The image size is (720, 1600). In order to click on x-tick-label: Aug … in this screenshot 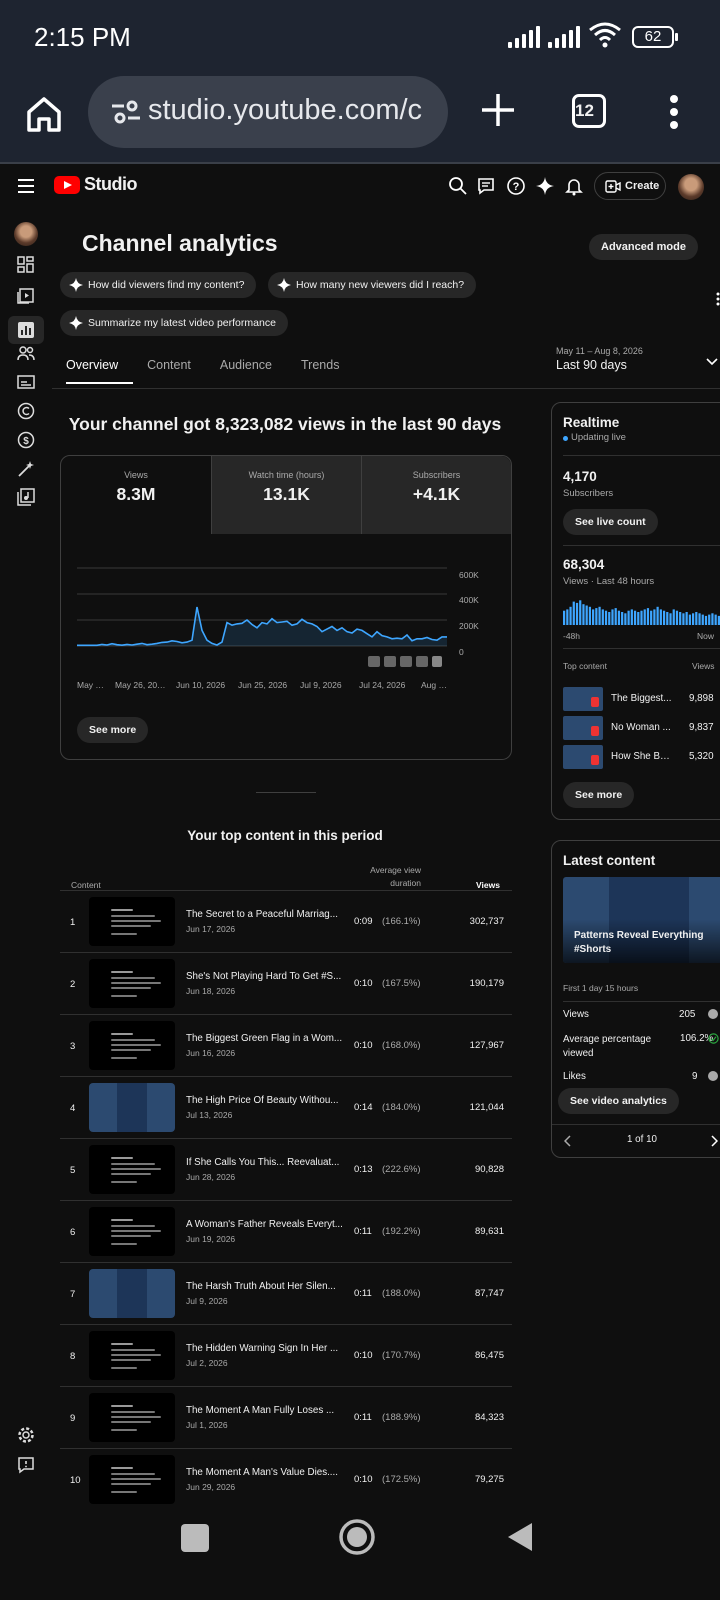, I will do `click(434, 685)`.